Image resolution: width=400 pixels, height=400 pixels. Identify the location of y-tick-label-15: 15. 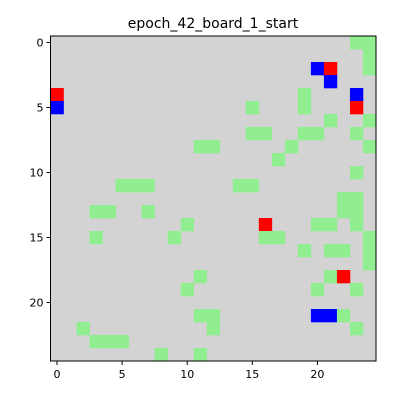
(37, 238).